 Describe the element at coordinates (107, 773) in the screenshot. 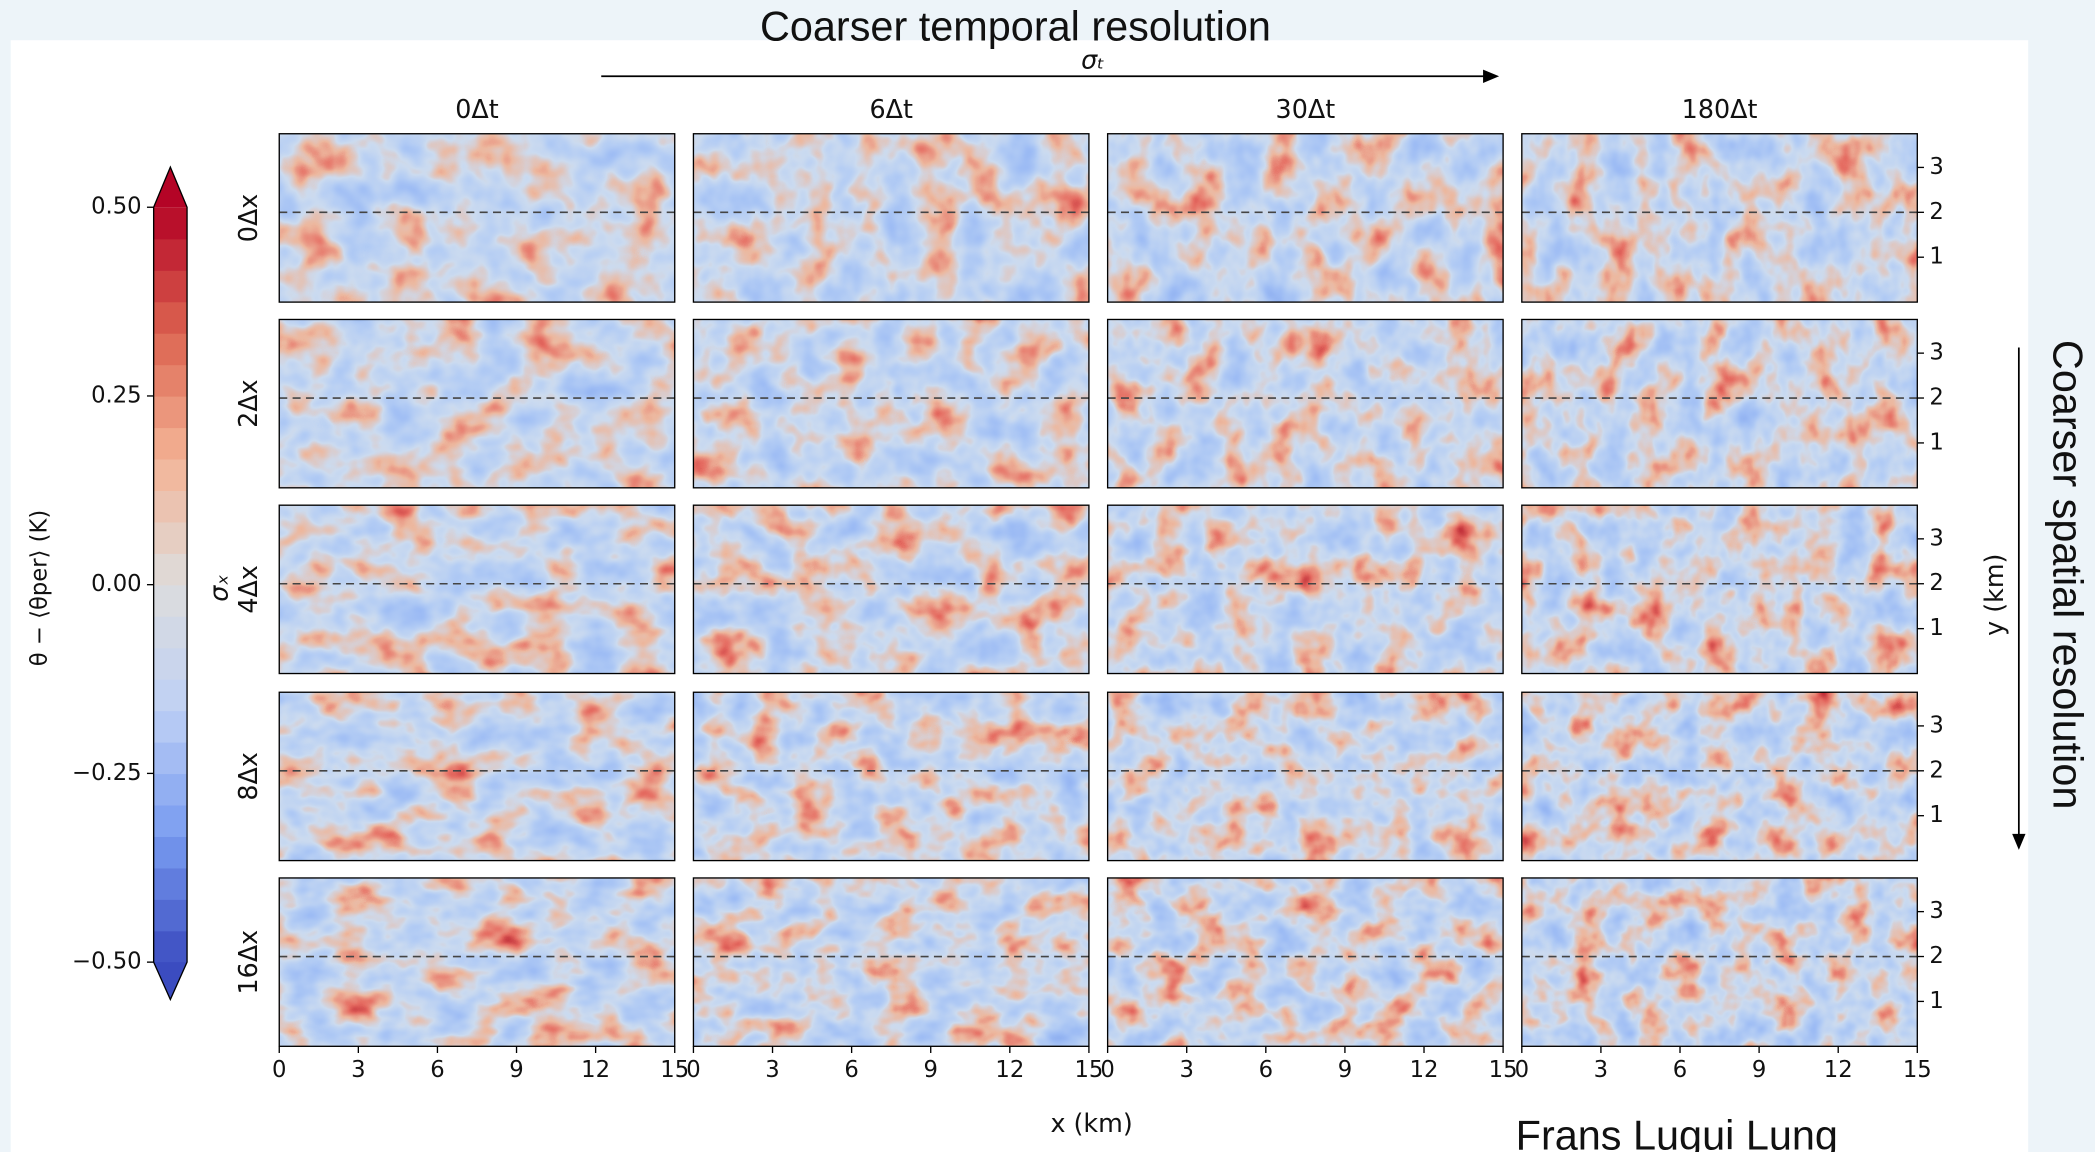

I see `colorbar-tick-label: −0.25` at that location.